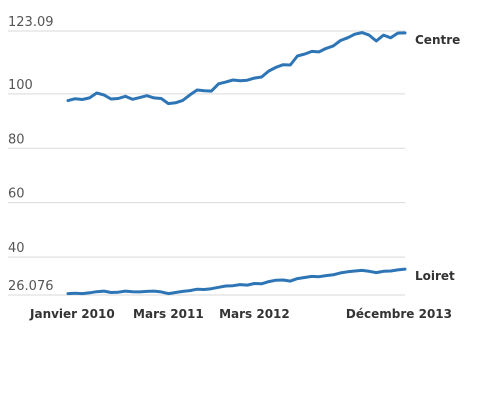 This screenshot has height=405, width=490. What do you see at coordinates (437, 40) in the screenshot?
I see `series-label-centre: Centre` at bounding box center [437, 40].